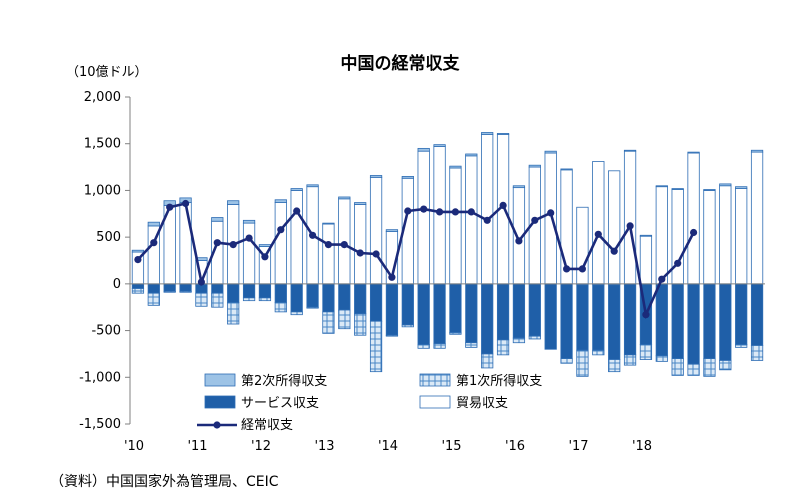 Image resolution: width=800 pixels, height=502 pixels. I want to click on legend-label: 第2次所得収支, so click(284, 381).